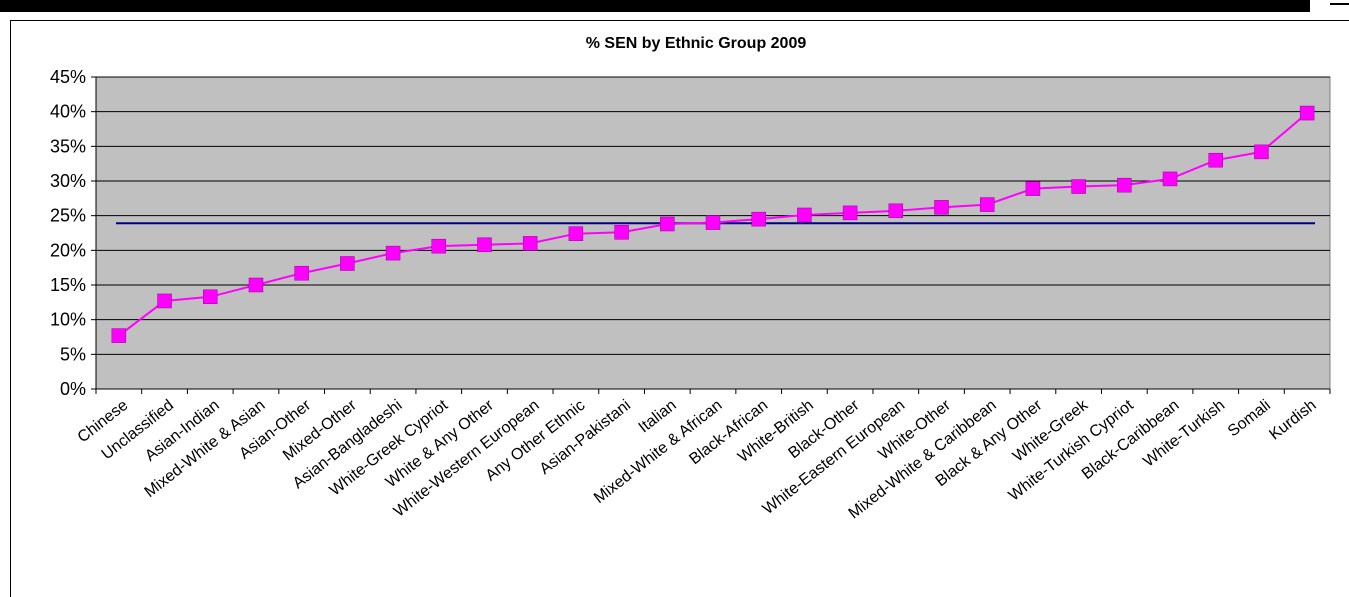  Describe the element at coordinates (1292, 420) in the screenshot. I see `x-tick-label: Kurdish` at that location.